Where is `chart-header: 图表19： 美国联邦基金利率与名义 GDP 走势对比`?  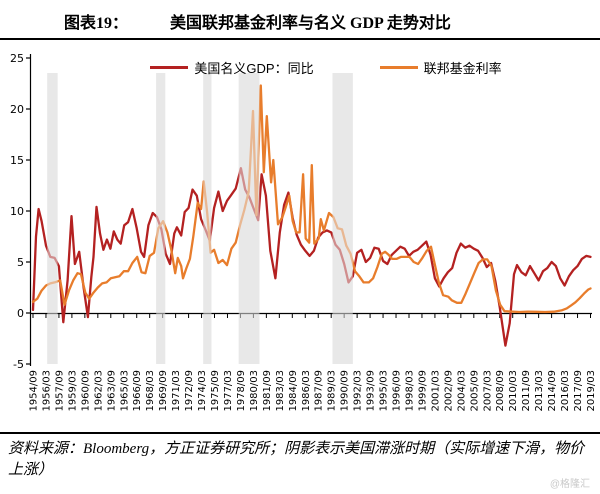
chart-header: 图表19： 美国联邦基金利率与名义 GDP 走势对比 is located at coordinates (300, 19).